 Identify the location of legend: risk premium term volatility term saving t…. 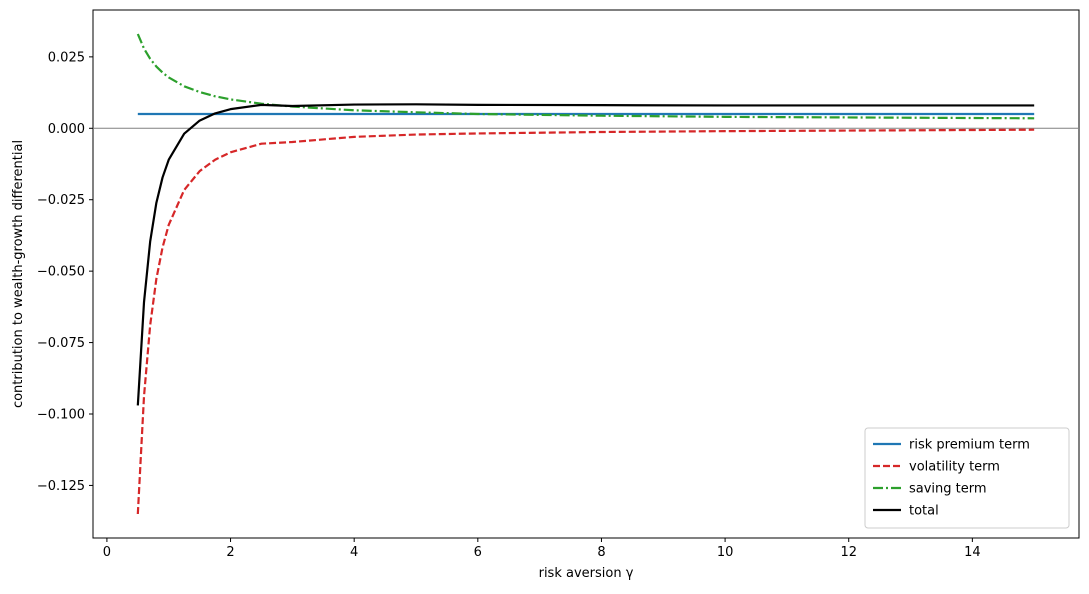
(967, 478).